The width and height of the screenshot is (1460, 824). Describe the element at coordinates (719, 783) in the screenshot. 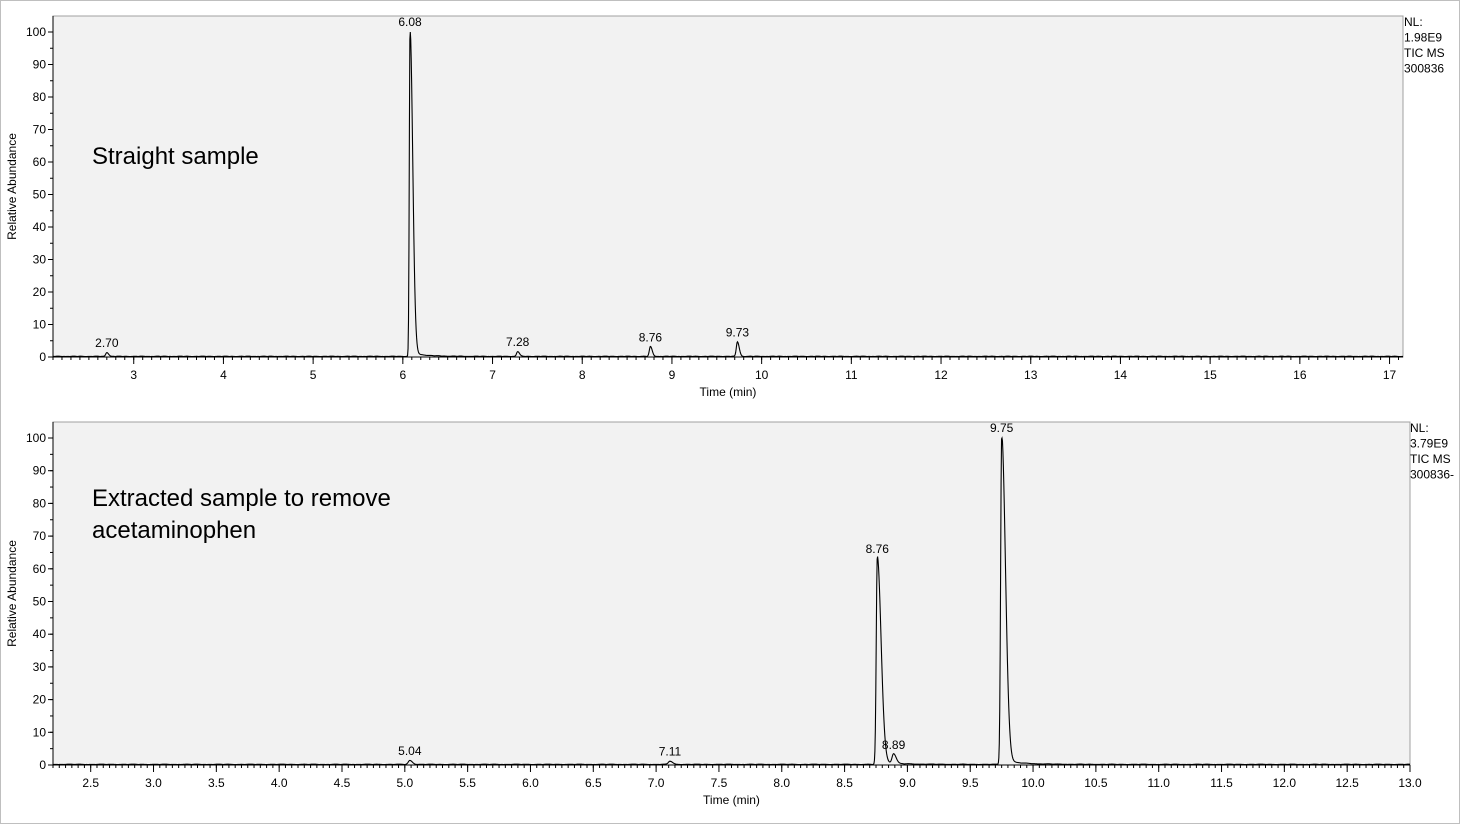

I see `x-tick-label: 7.5` at that location.